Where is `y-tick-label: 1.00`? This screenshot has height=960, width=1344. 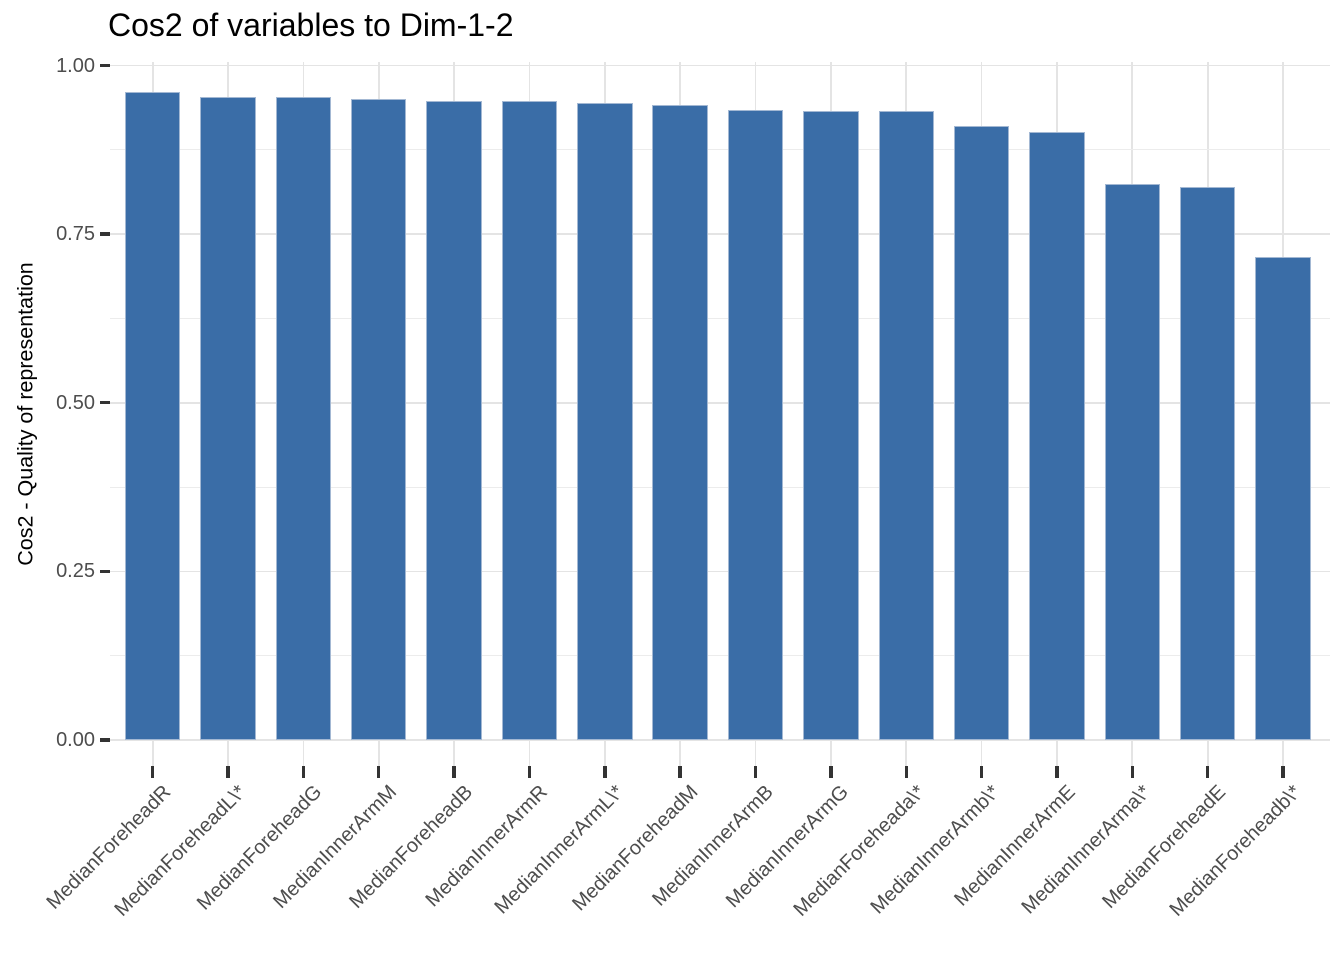 y-tick-label: 1.00 is located at coordinates (75, 65).